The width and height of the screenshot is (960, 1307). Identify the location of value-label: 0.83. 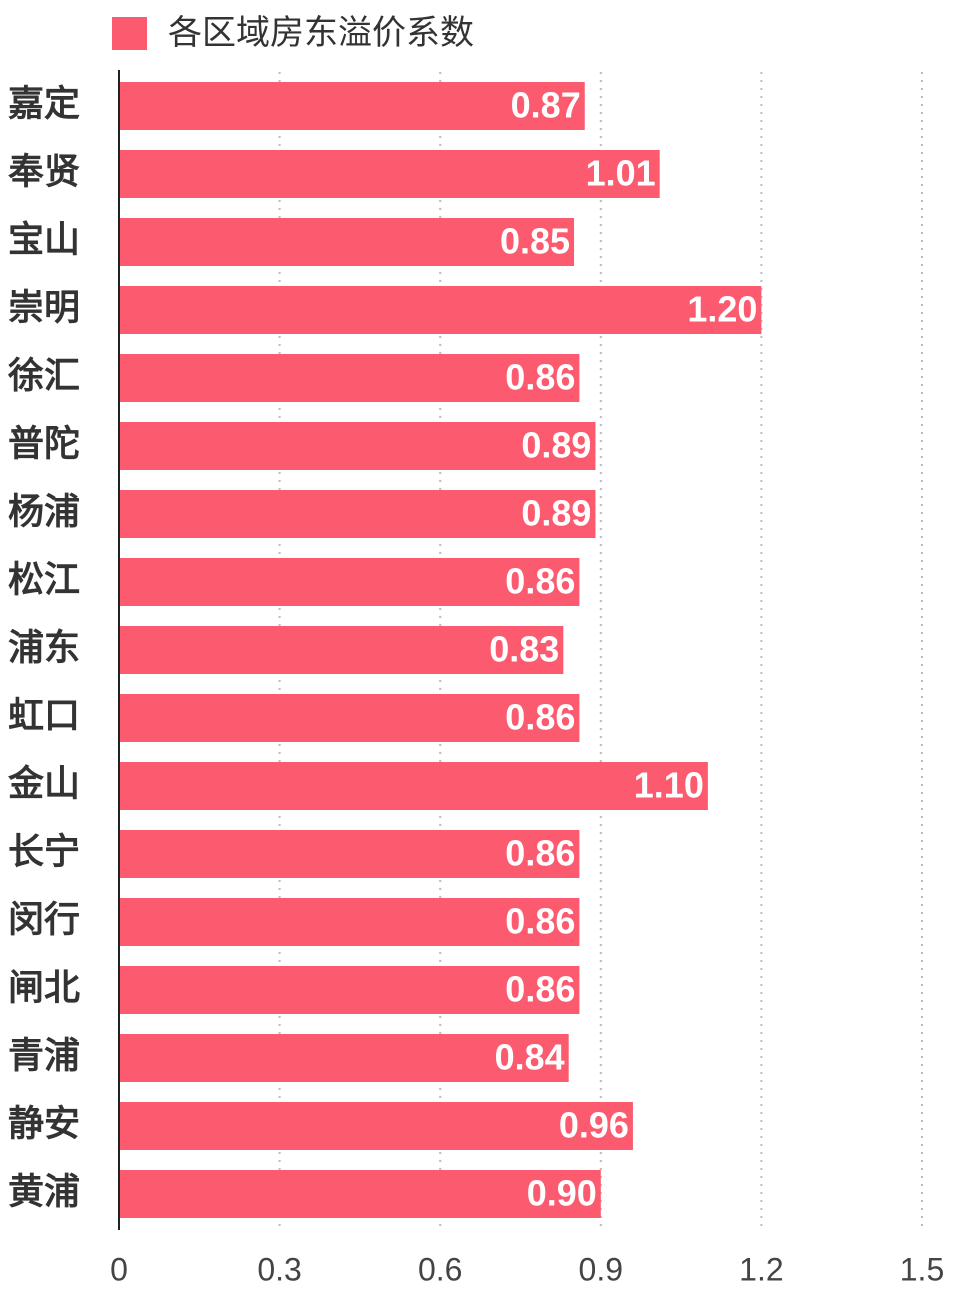
(524, 649).